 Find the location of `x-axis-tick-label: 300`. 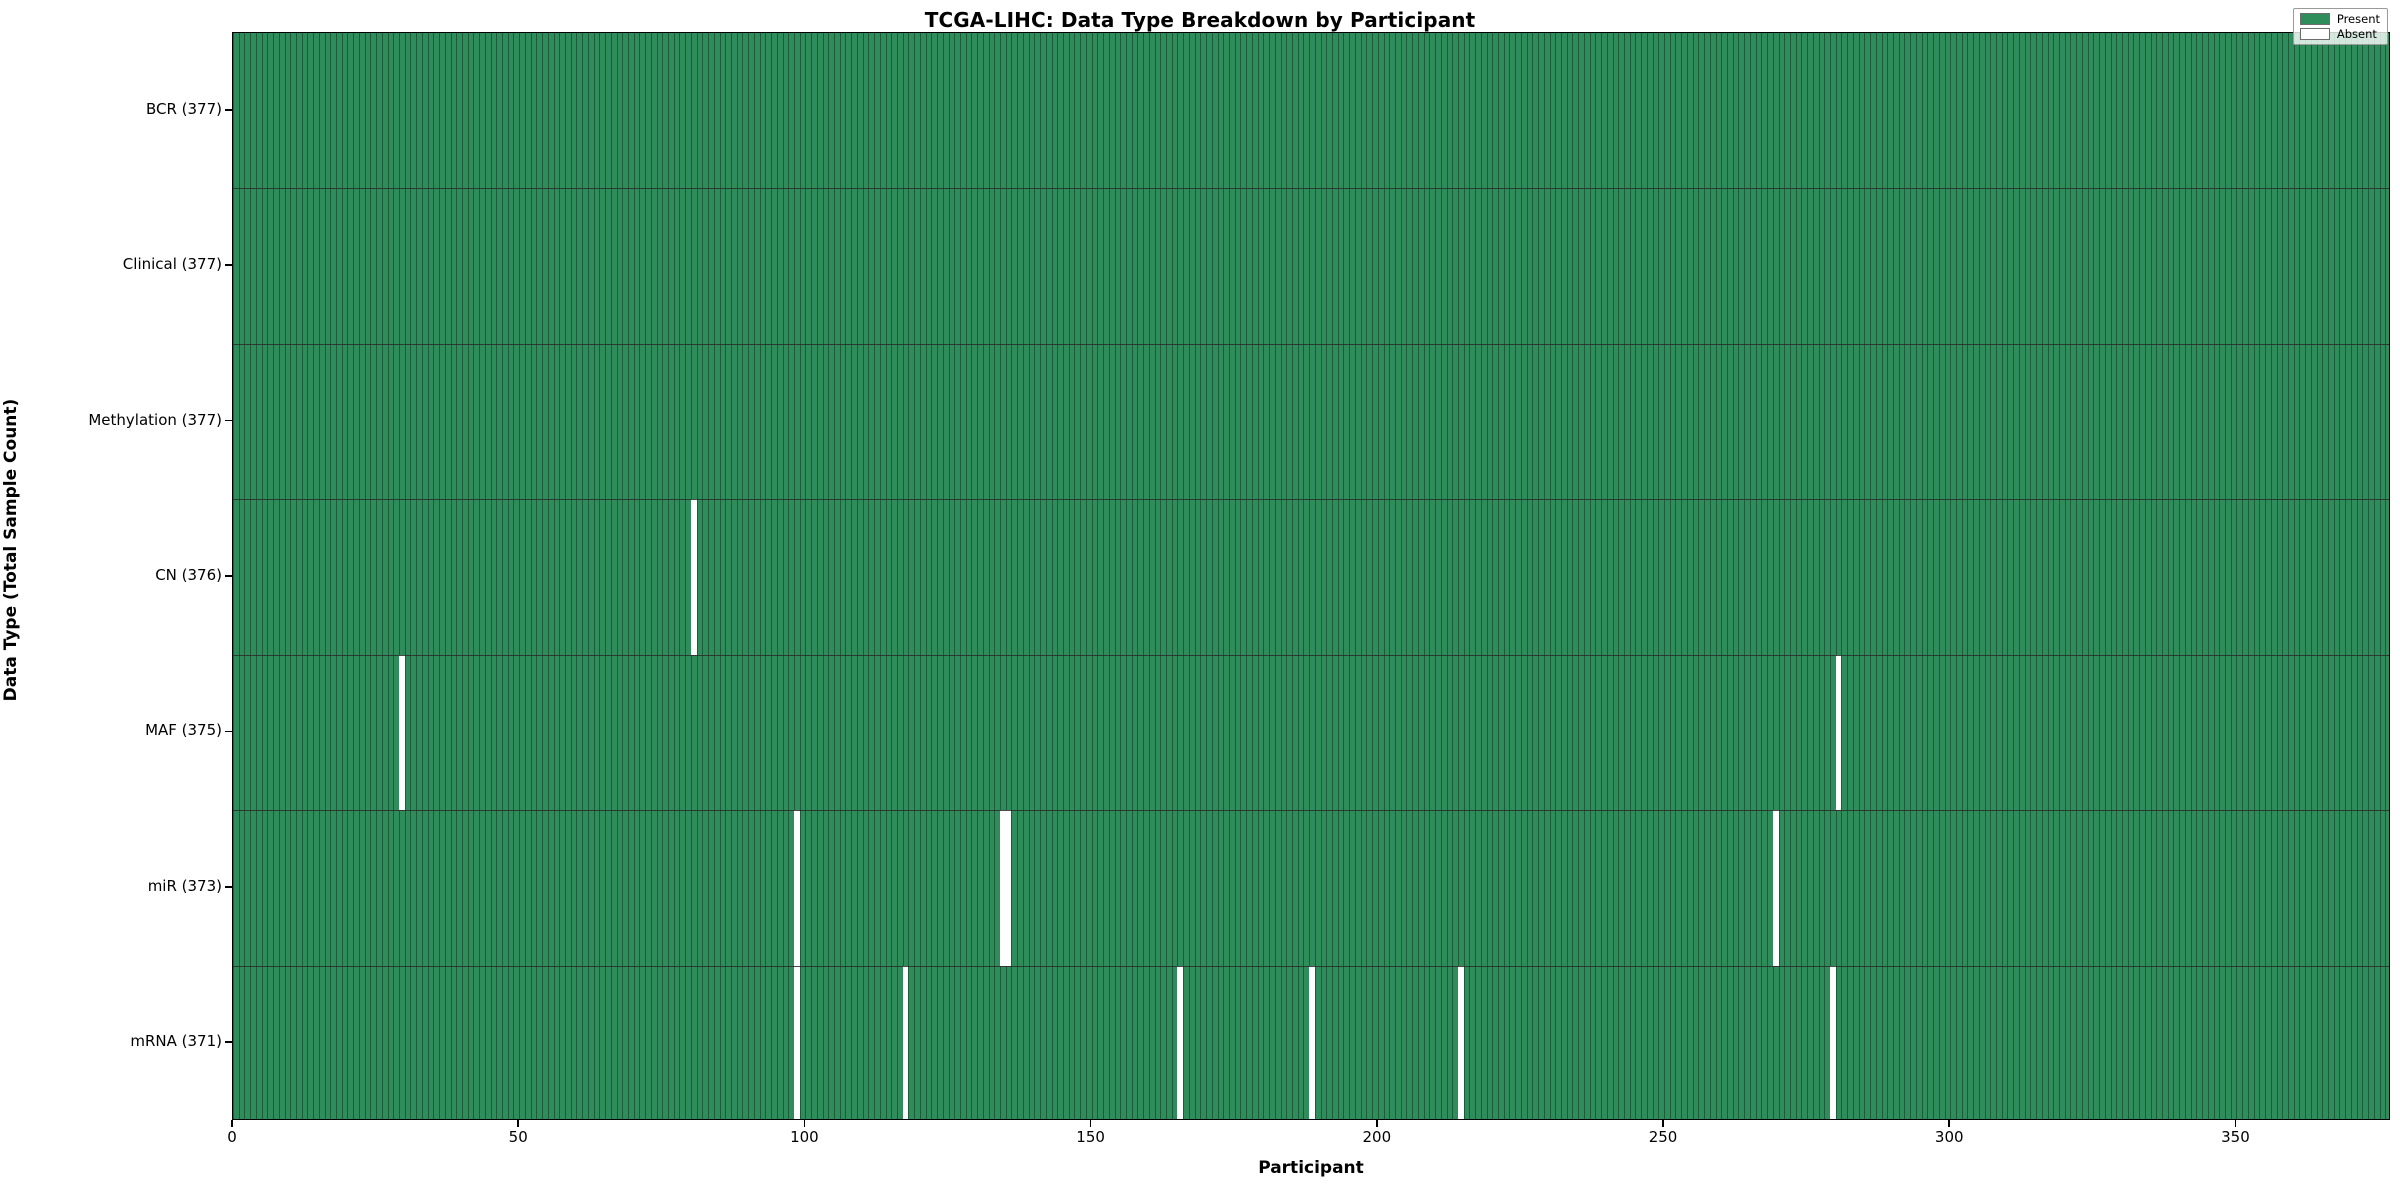

x-axis-tick-label: 300 is located at coordinates (1949, 1137).